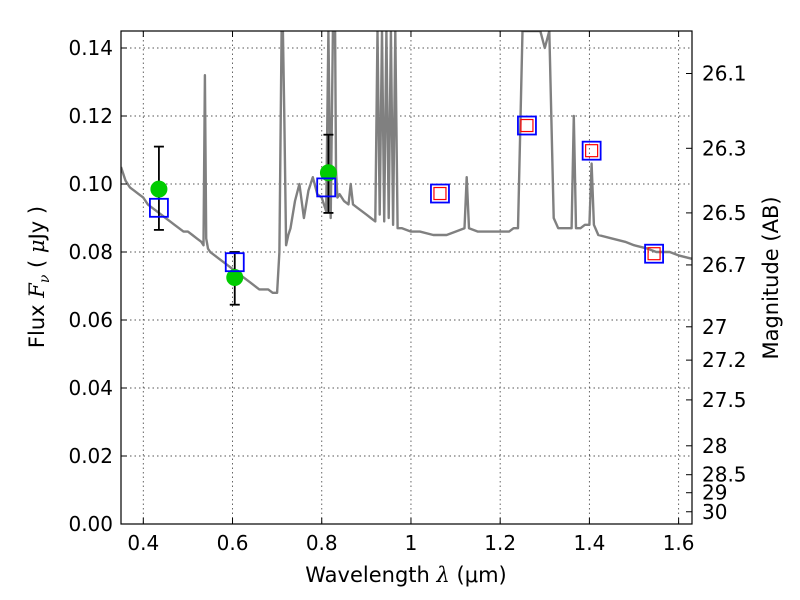 The width and height of the screenshot is (800, 600). Describe the element at coordinates (724, 360) in the screenshot. I see `y2-tick-label: 27.2` at that location.